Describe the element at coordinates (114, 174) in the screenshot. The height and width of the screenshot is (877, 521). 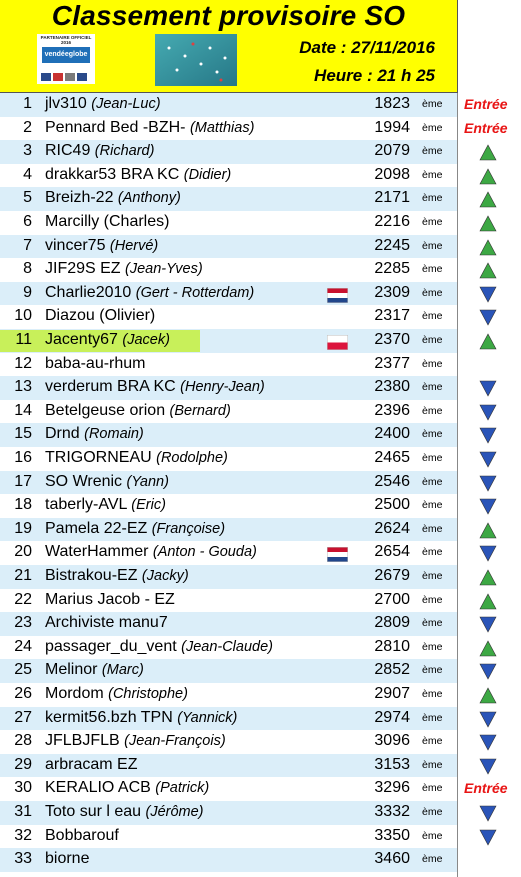
I see `username: drakkar53 BRA KC` at that location.